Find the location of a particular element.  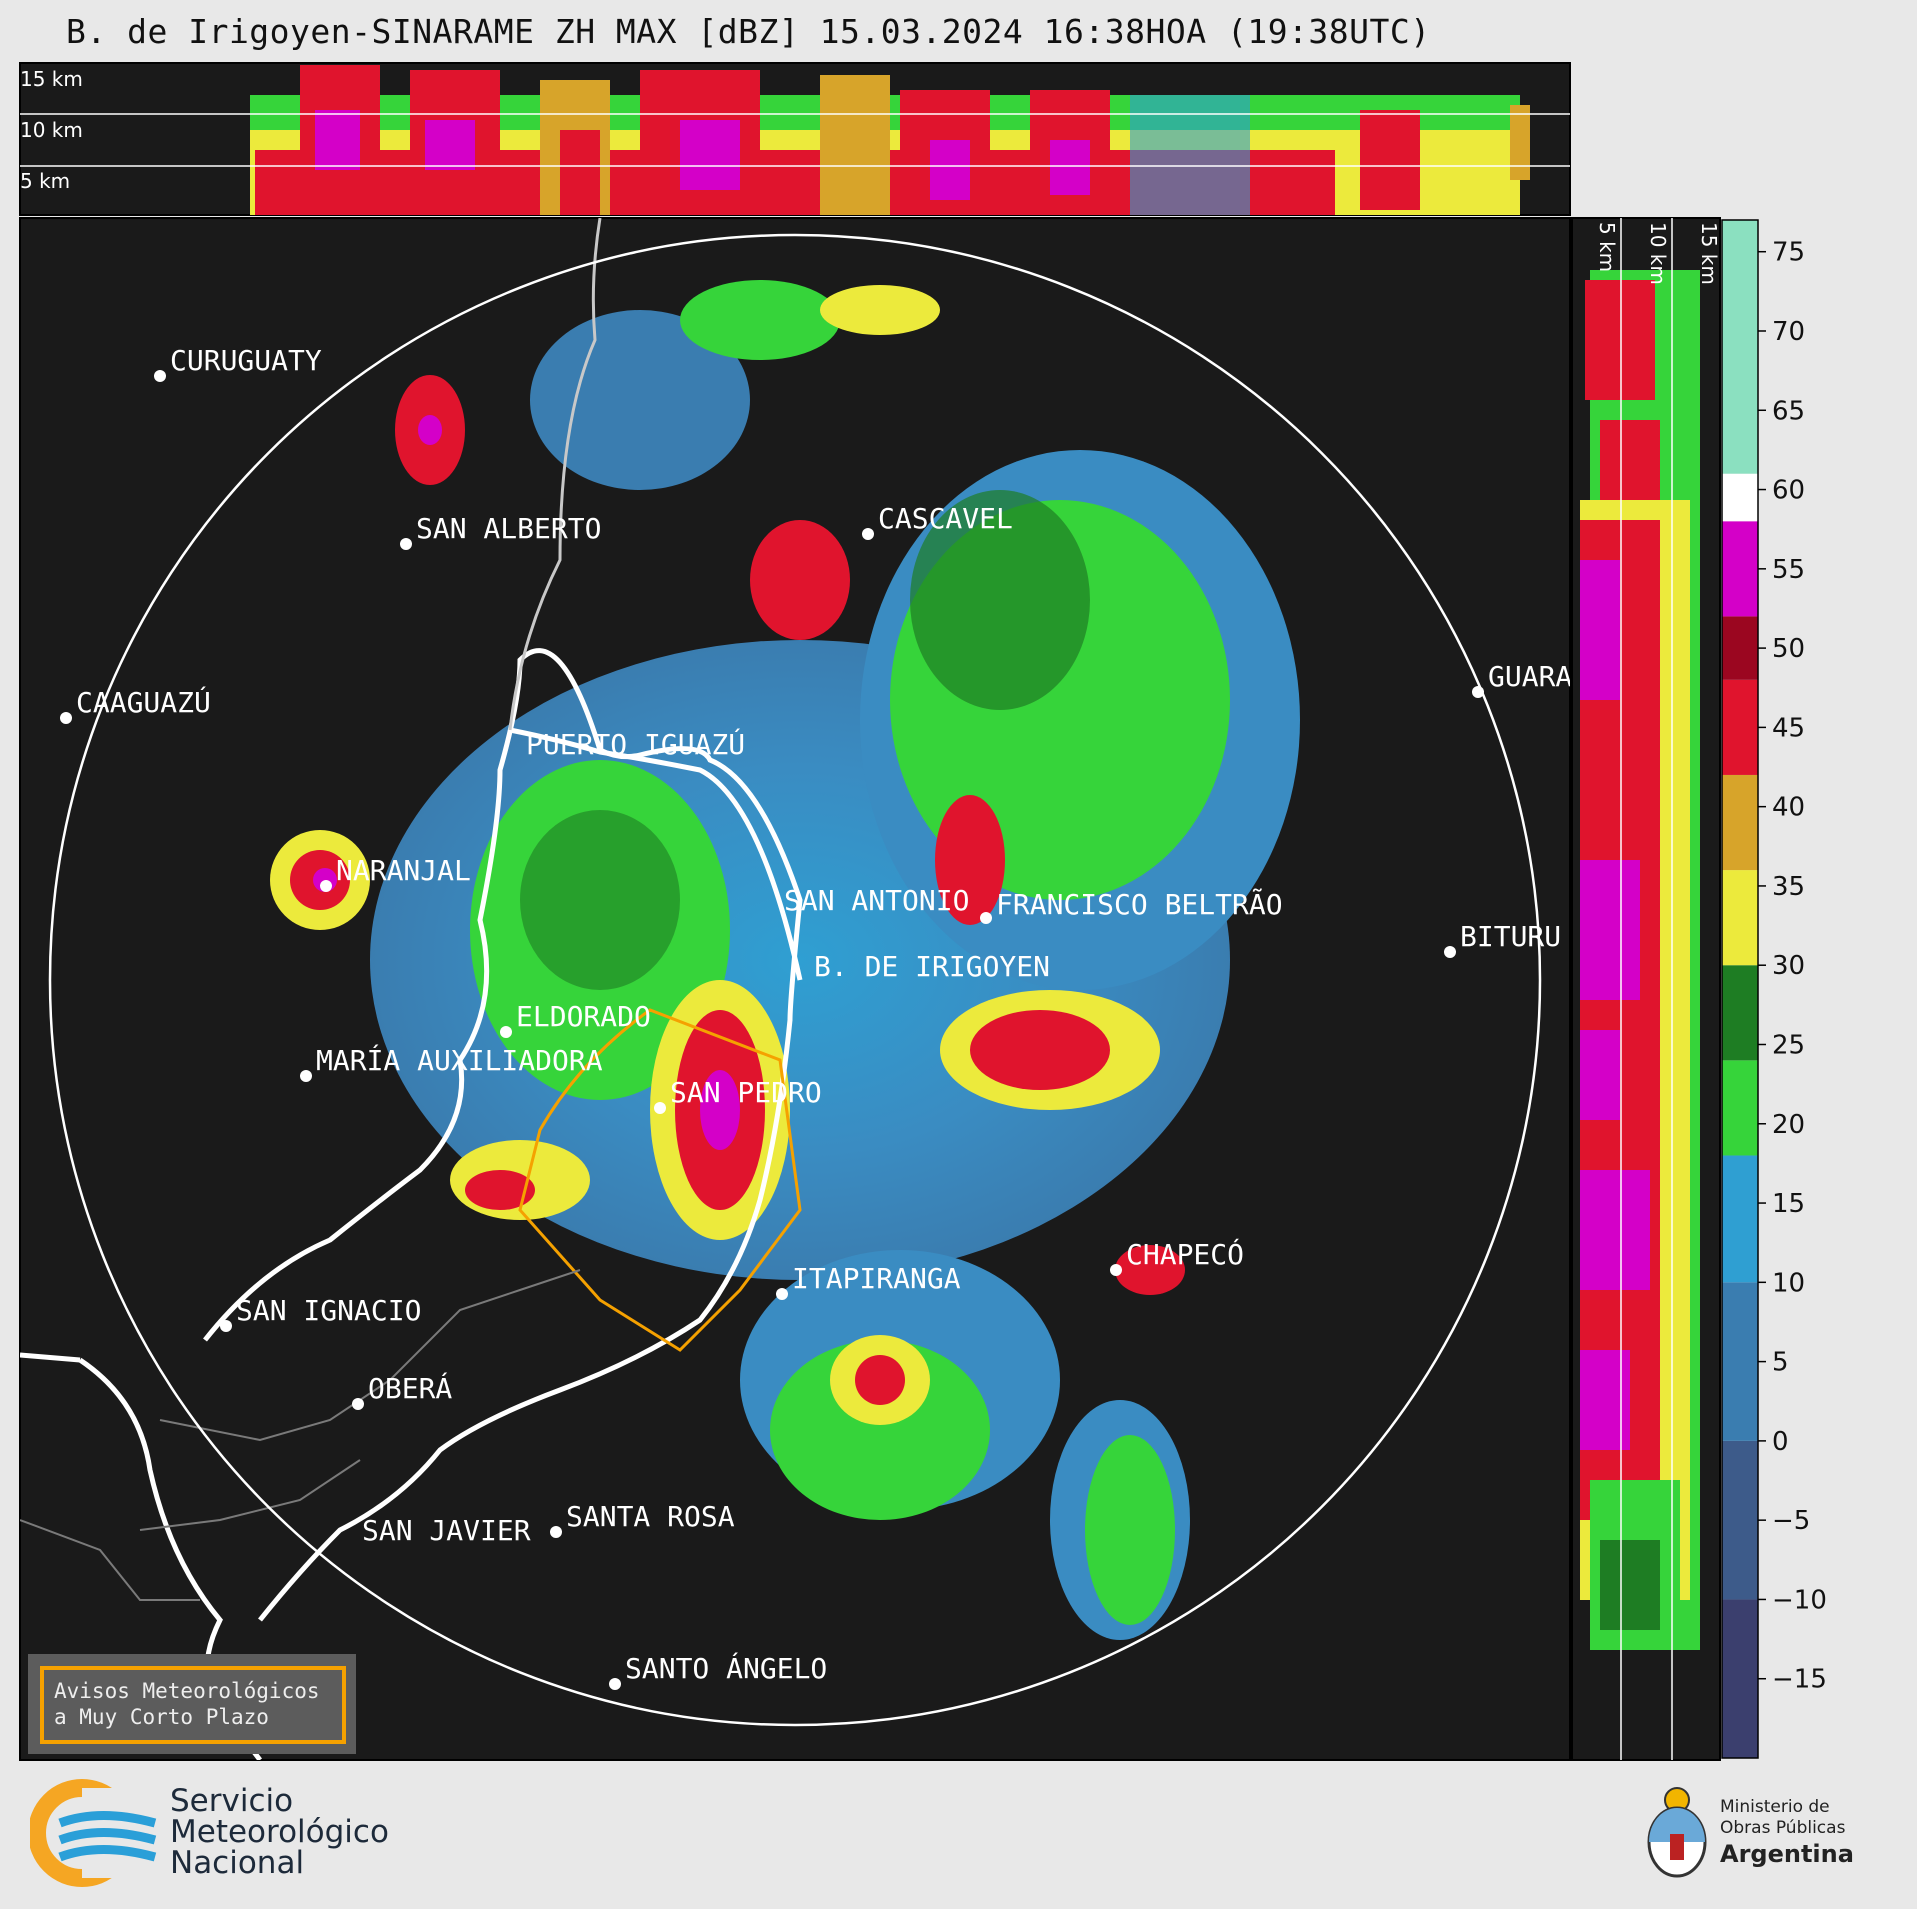

city-label: CHAPECÓ is located at coordinates (1185, 1254).